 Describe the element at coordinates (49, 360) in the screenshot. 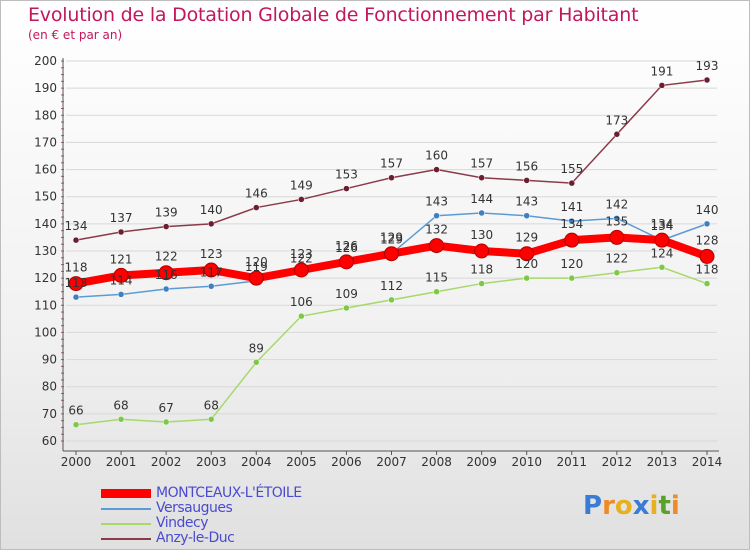

I see `y-tick-label: 90` at that location.